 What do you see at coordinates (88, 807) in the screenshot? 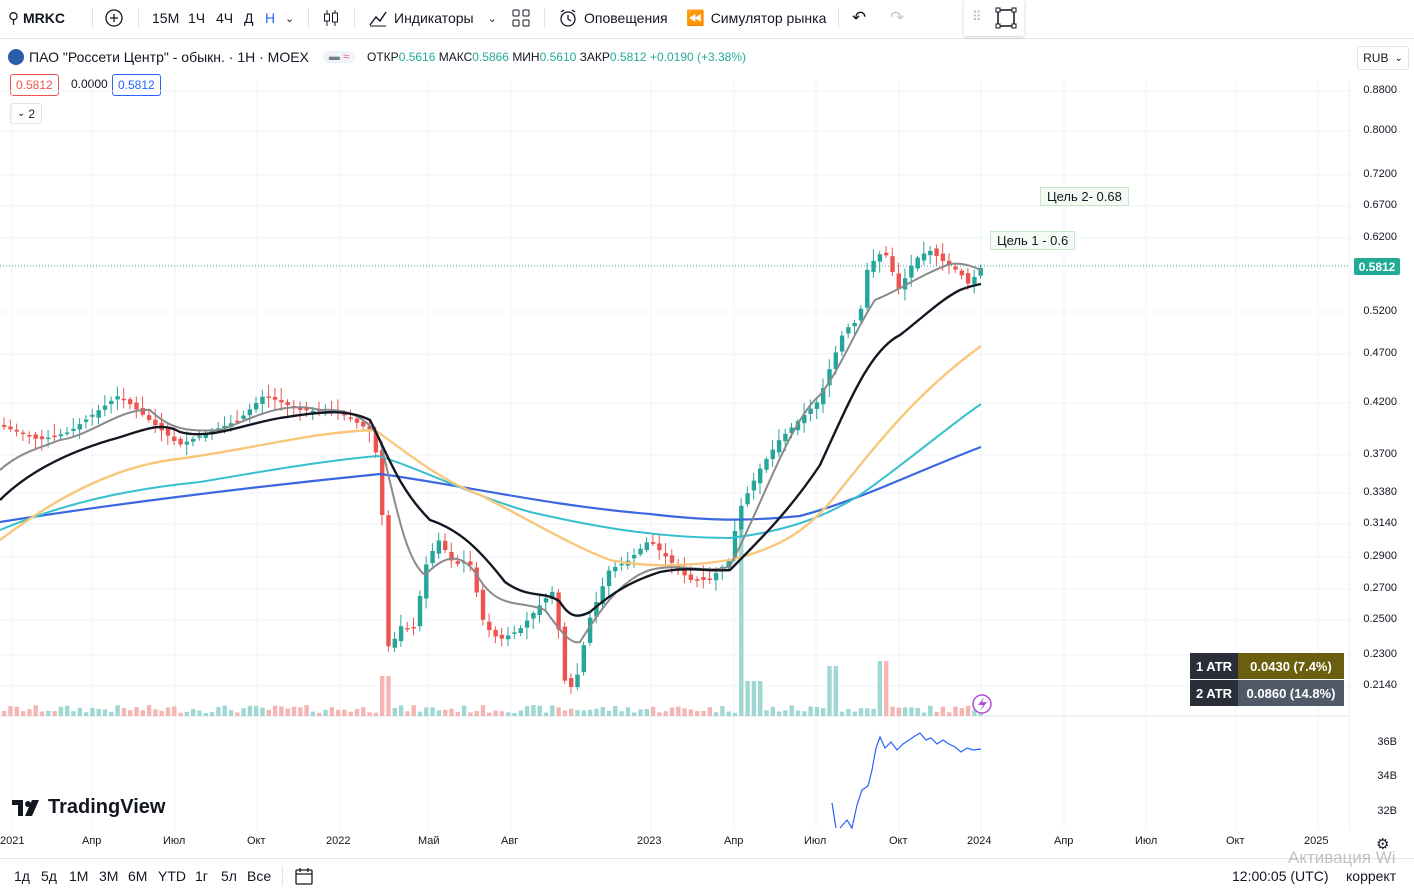
I see `tradingview-logo: TradingView` at bounding box center [88, 807].